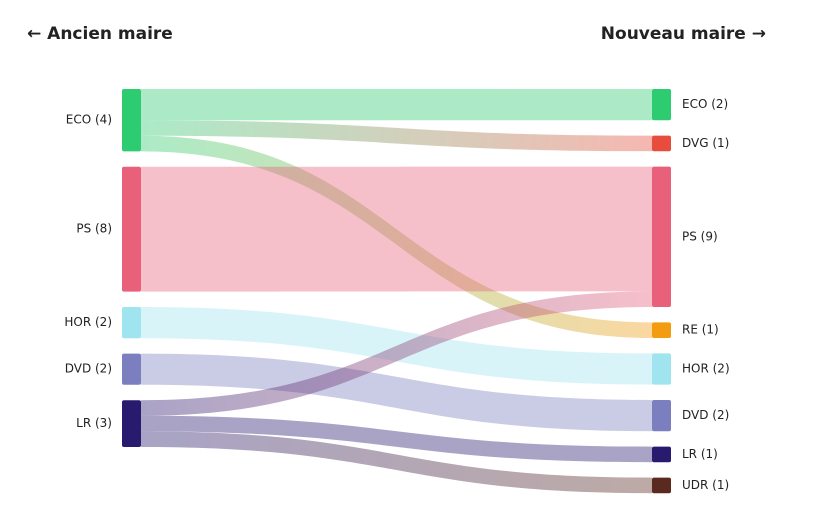 The width and height of the screenshot is (819, 515). What do you see at coordinates (700, 236) in the screenshot?
I see `node-label: PS (9)` at bounding box center [700, 236].